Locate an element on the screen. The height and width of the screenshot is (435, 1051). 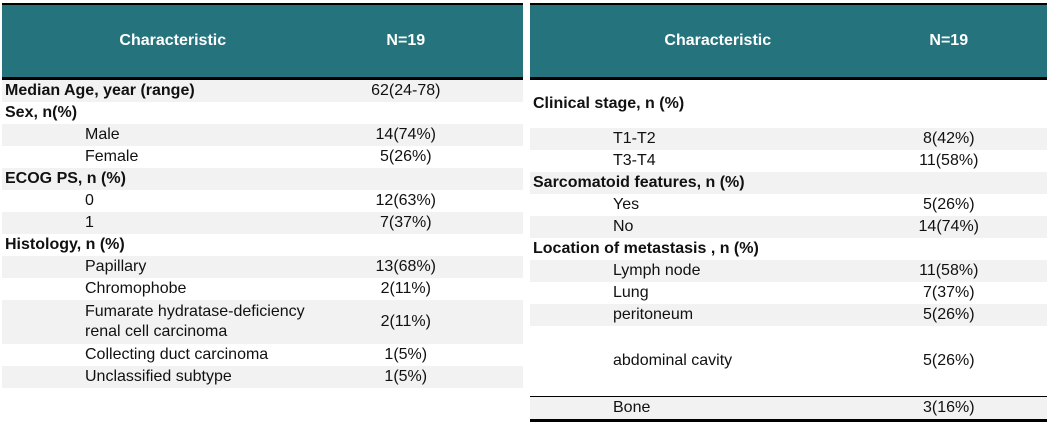
table-row: Median Age, year (range) 62(24-78) is located at coordinates (262, 91).